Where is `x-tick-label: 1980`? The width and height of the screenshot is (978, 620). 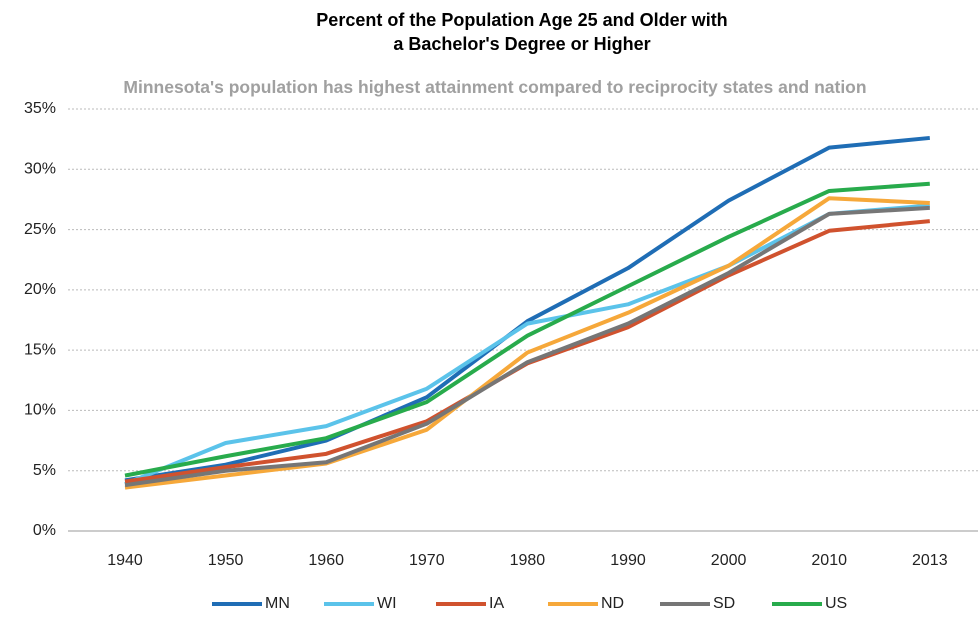 x-tick-label: 1980 is located at coordinates (528, 560).